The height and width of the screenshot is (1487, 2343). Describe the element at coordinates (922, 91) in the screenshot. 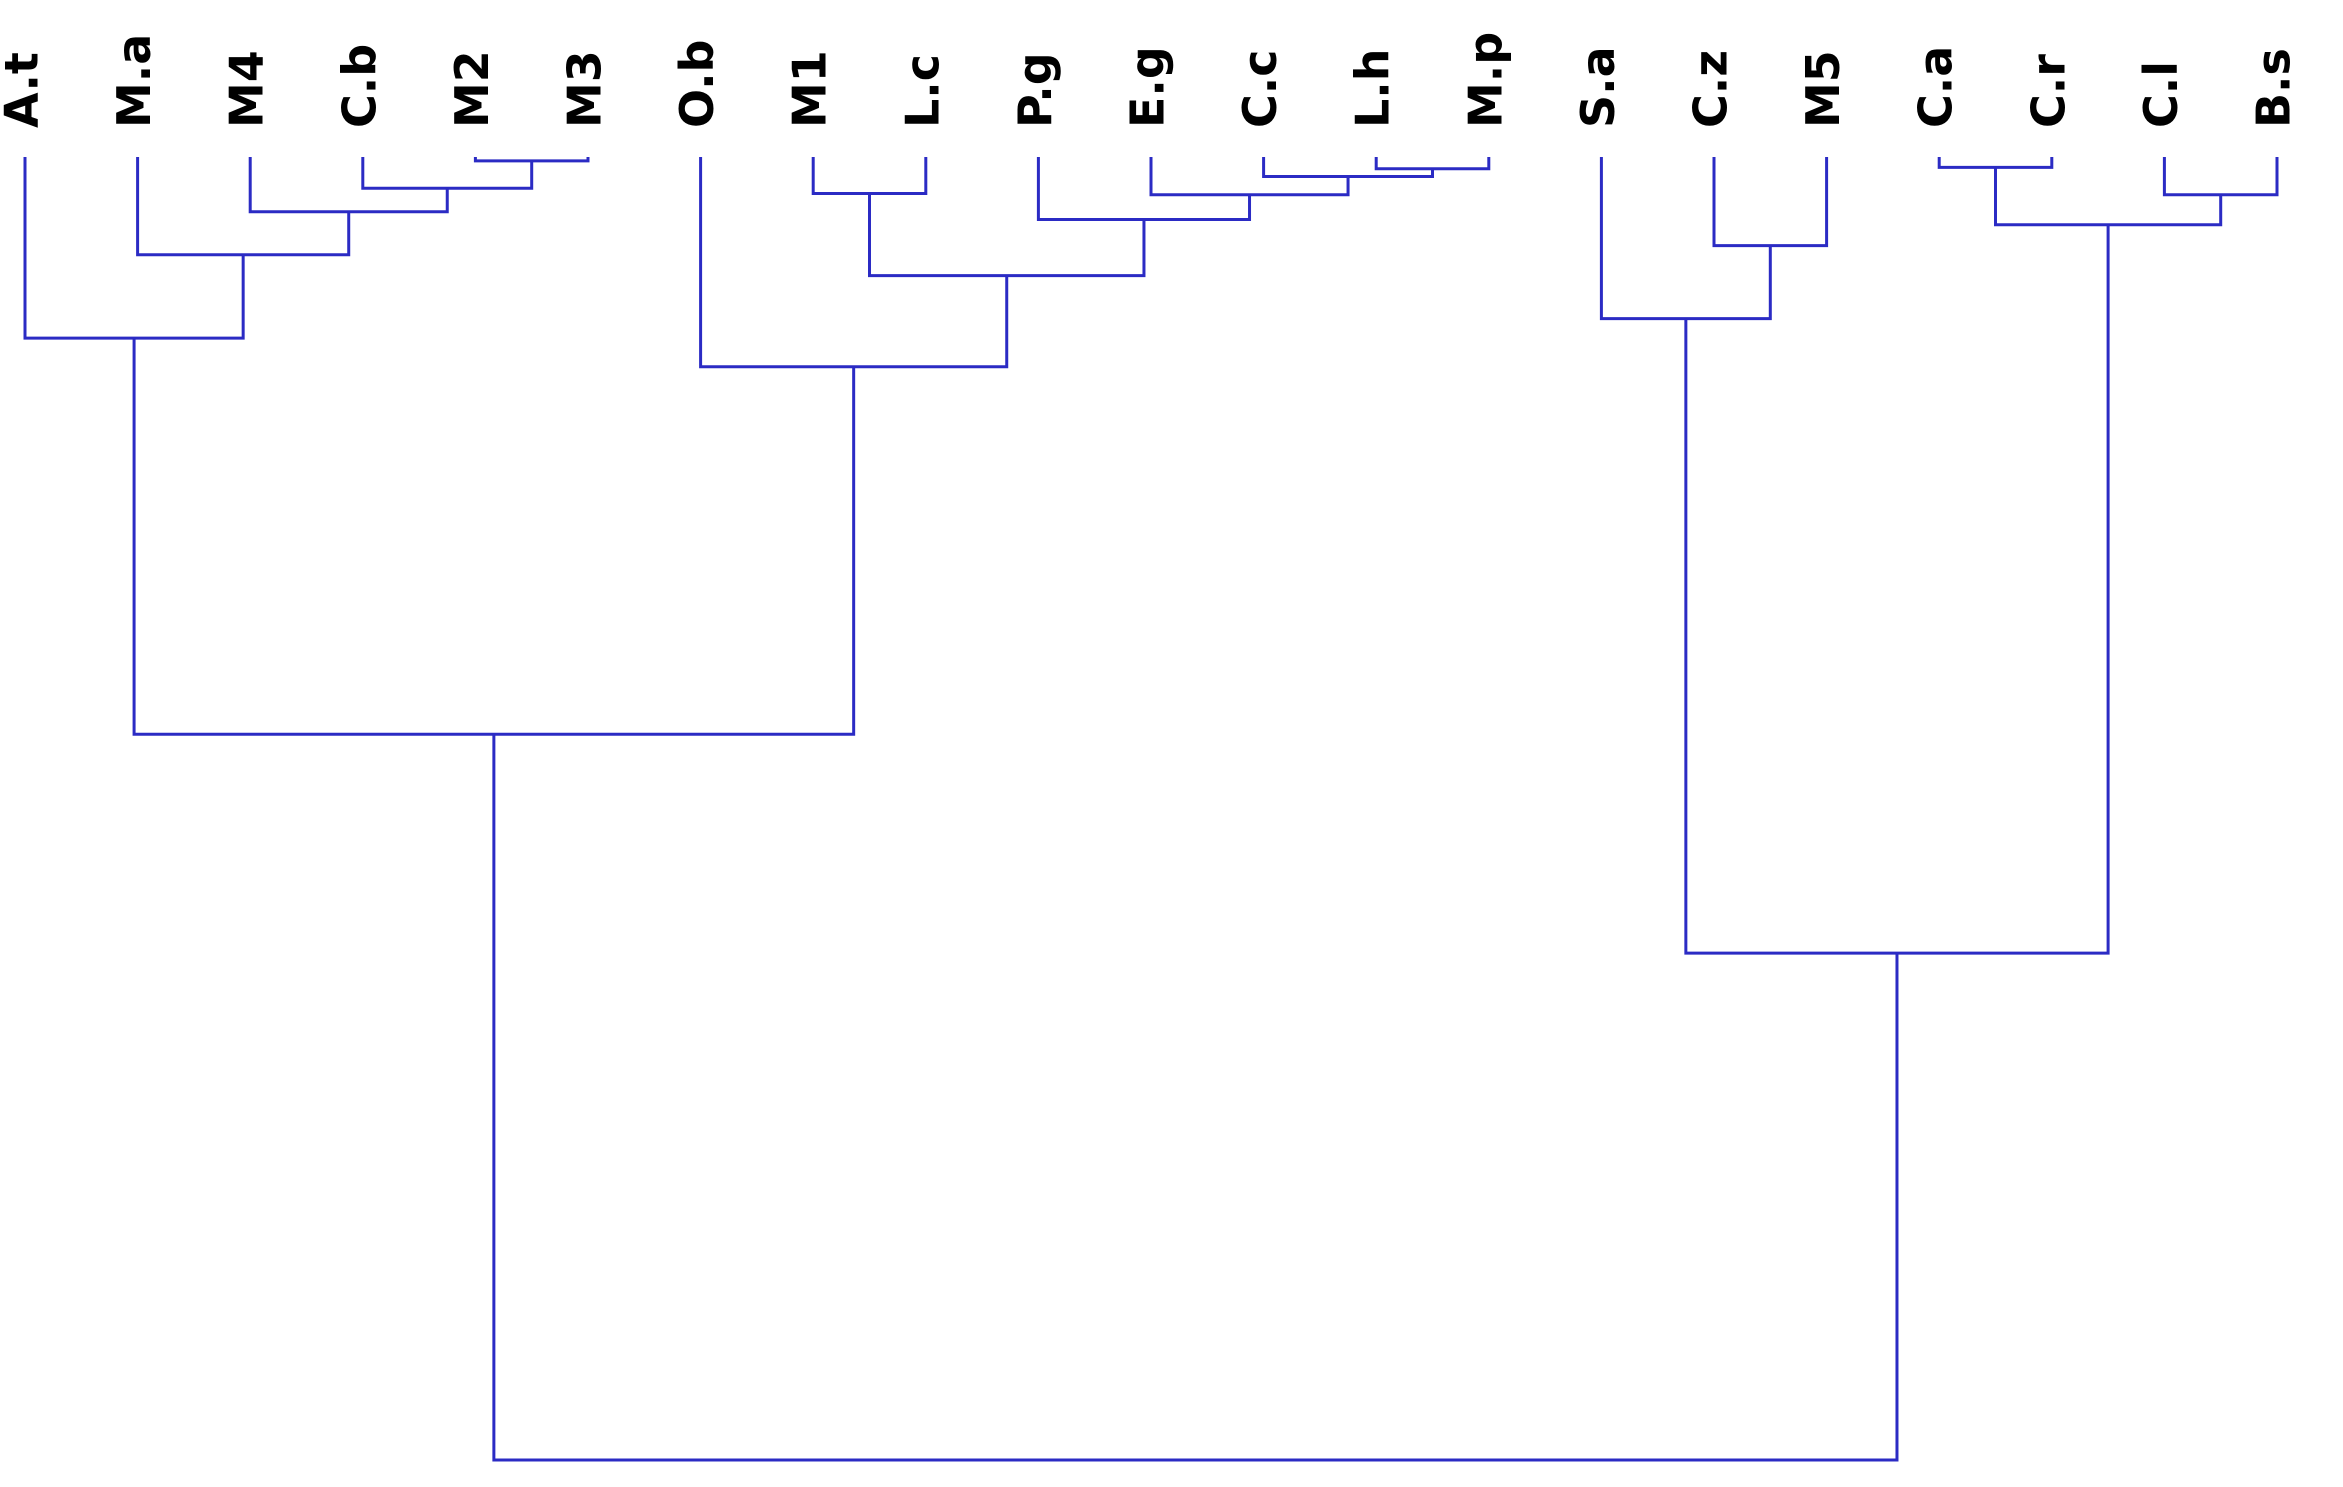

I see `leaf-label: L.c` at that location.